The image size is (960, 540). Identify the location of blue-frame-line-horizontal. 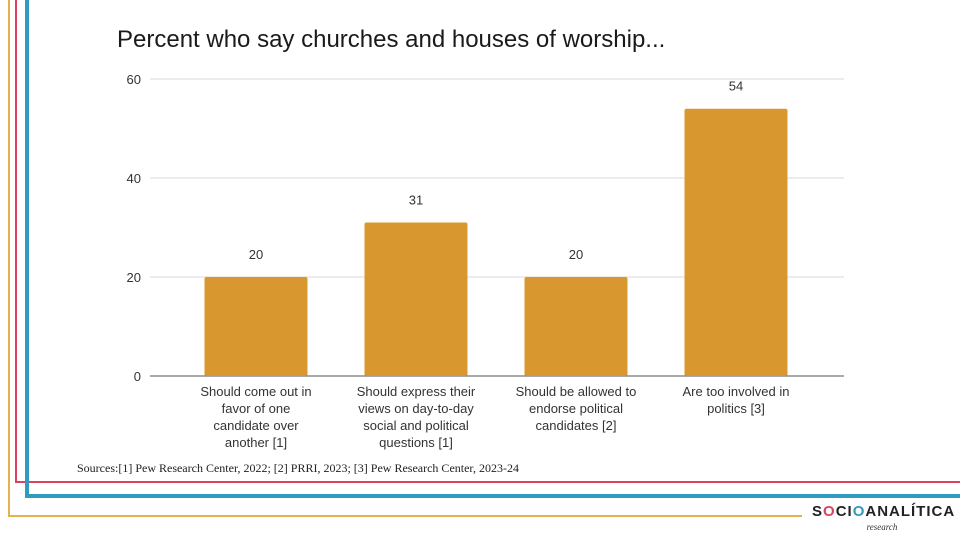
(492, 496).